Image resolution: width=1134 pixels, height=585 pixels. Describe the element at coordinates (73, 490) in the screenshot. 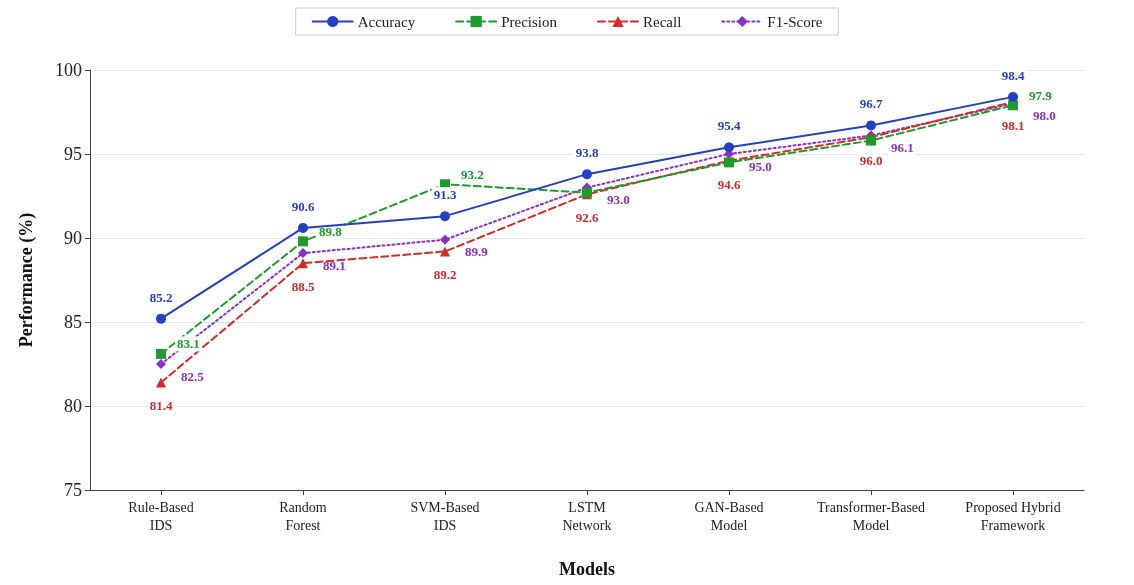

I see `y-tick-label: 75` at that location.